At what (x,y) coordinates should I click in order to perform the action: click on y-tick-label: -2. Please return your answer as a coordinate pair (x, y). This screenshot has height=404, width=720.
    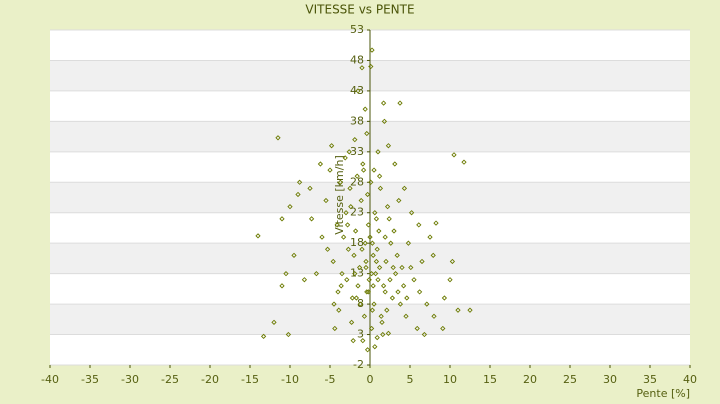
    Looking at the image, I should click on (358, 364).